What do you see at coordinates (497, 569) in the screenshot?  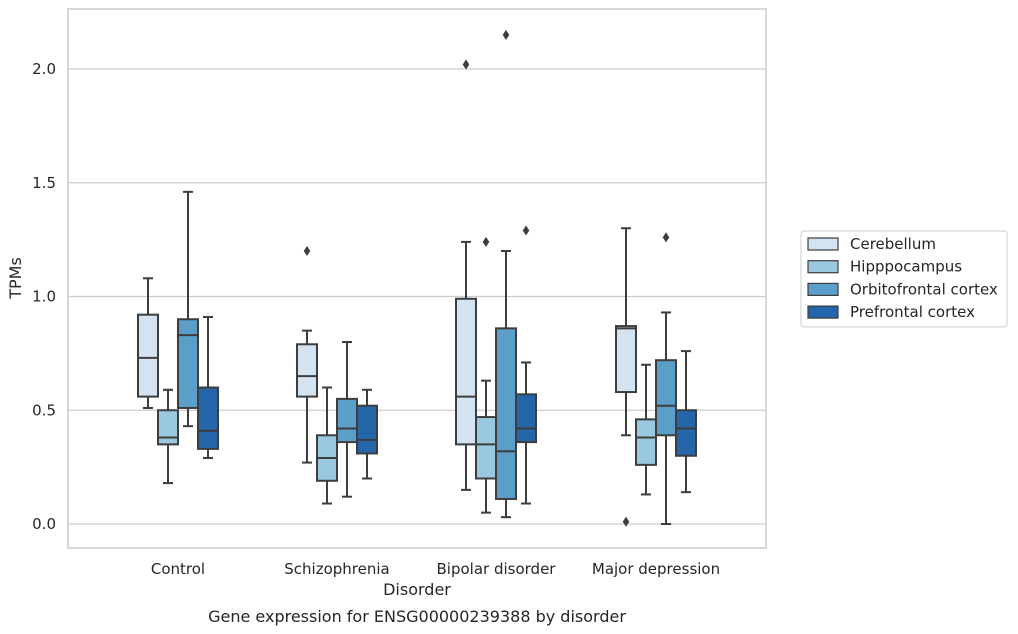 I see `x-tick-label: Bipolar disorder` at bounding box center [497, 569].